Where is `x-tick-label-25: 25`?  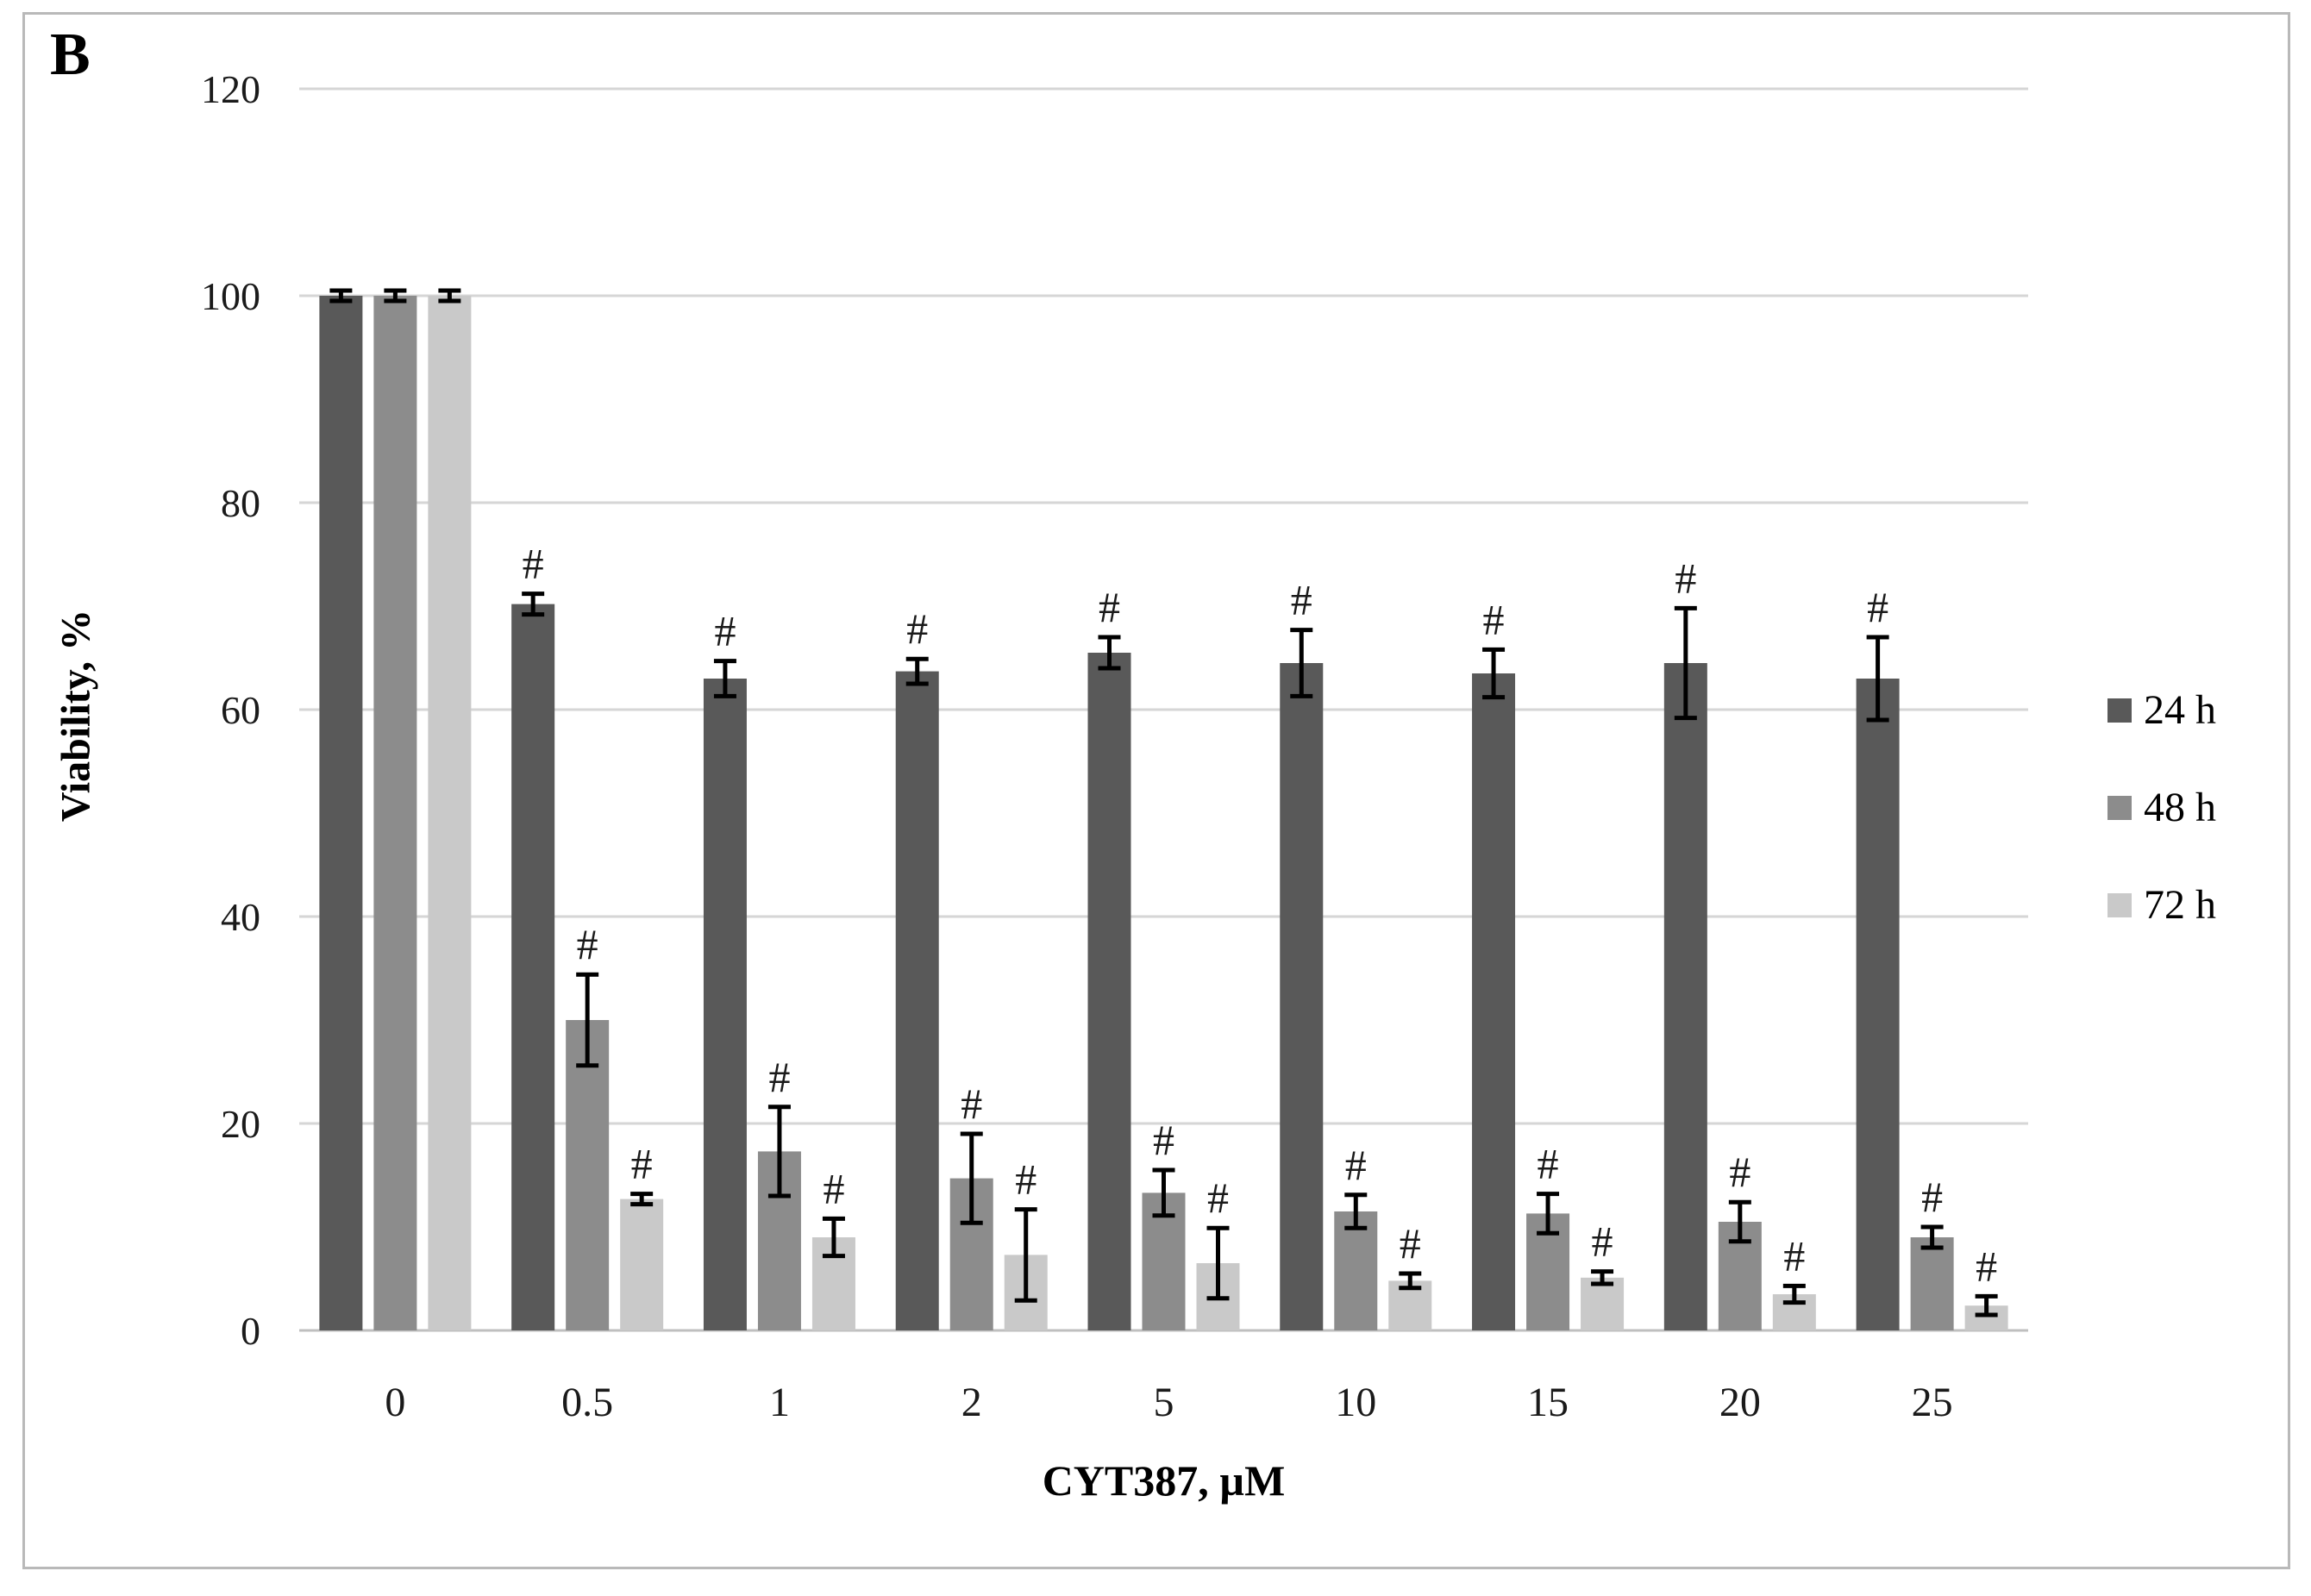
x-tick-label-25: 25 is located at coordinates (1932, 1402).